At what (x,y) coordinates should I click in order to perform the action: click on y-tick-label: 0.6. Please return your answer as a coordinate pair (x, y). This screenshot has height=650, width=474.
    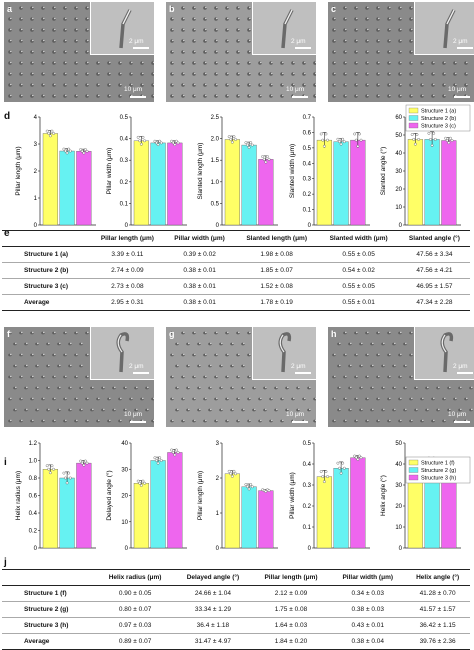
    Looking at the image, I should click on (307, 133).